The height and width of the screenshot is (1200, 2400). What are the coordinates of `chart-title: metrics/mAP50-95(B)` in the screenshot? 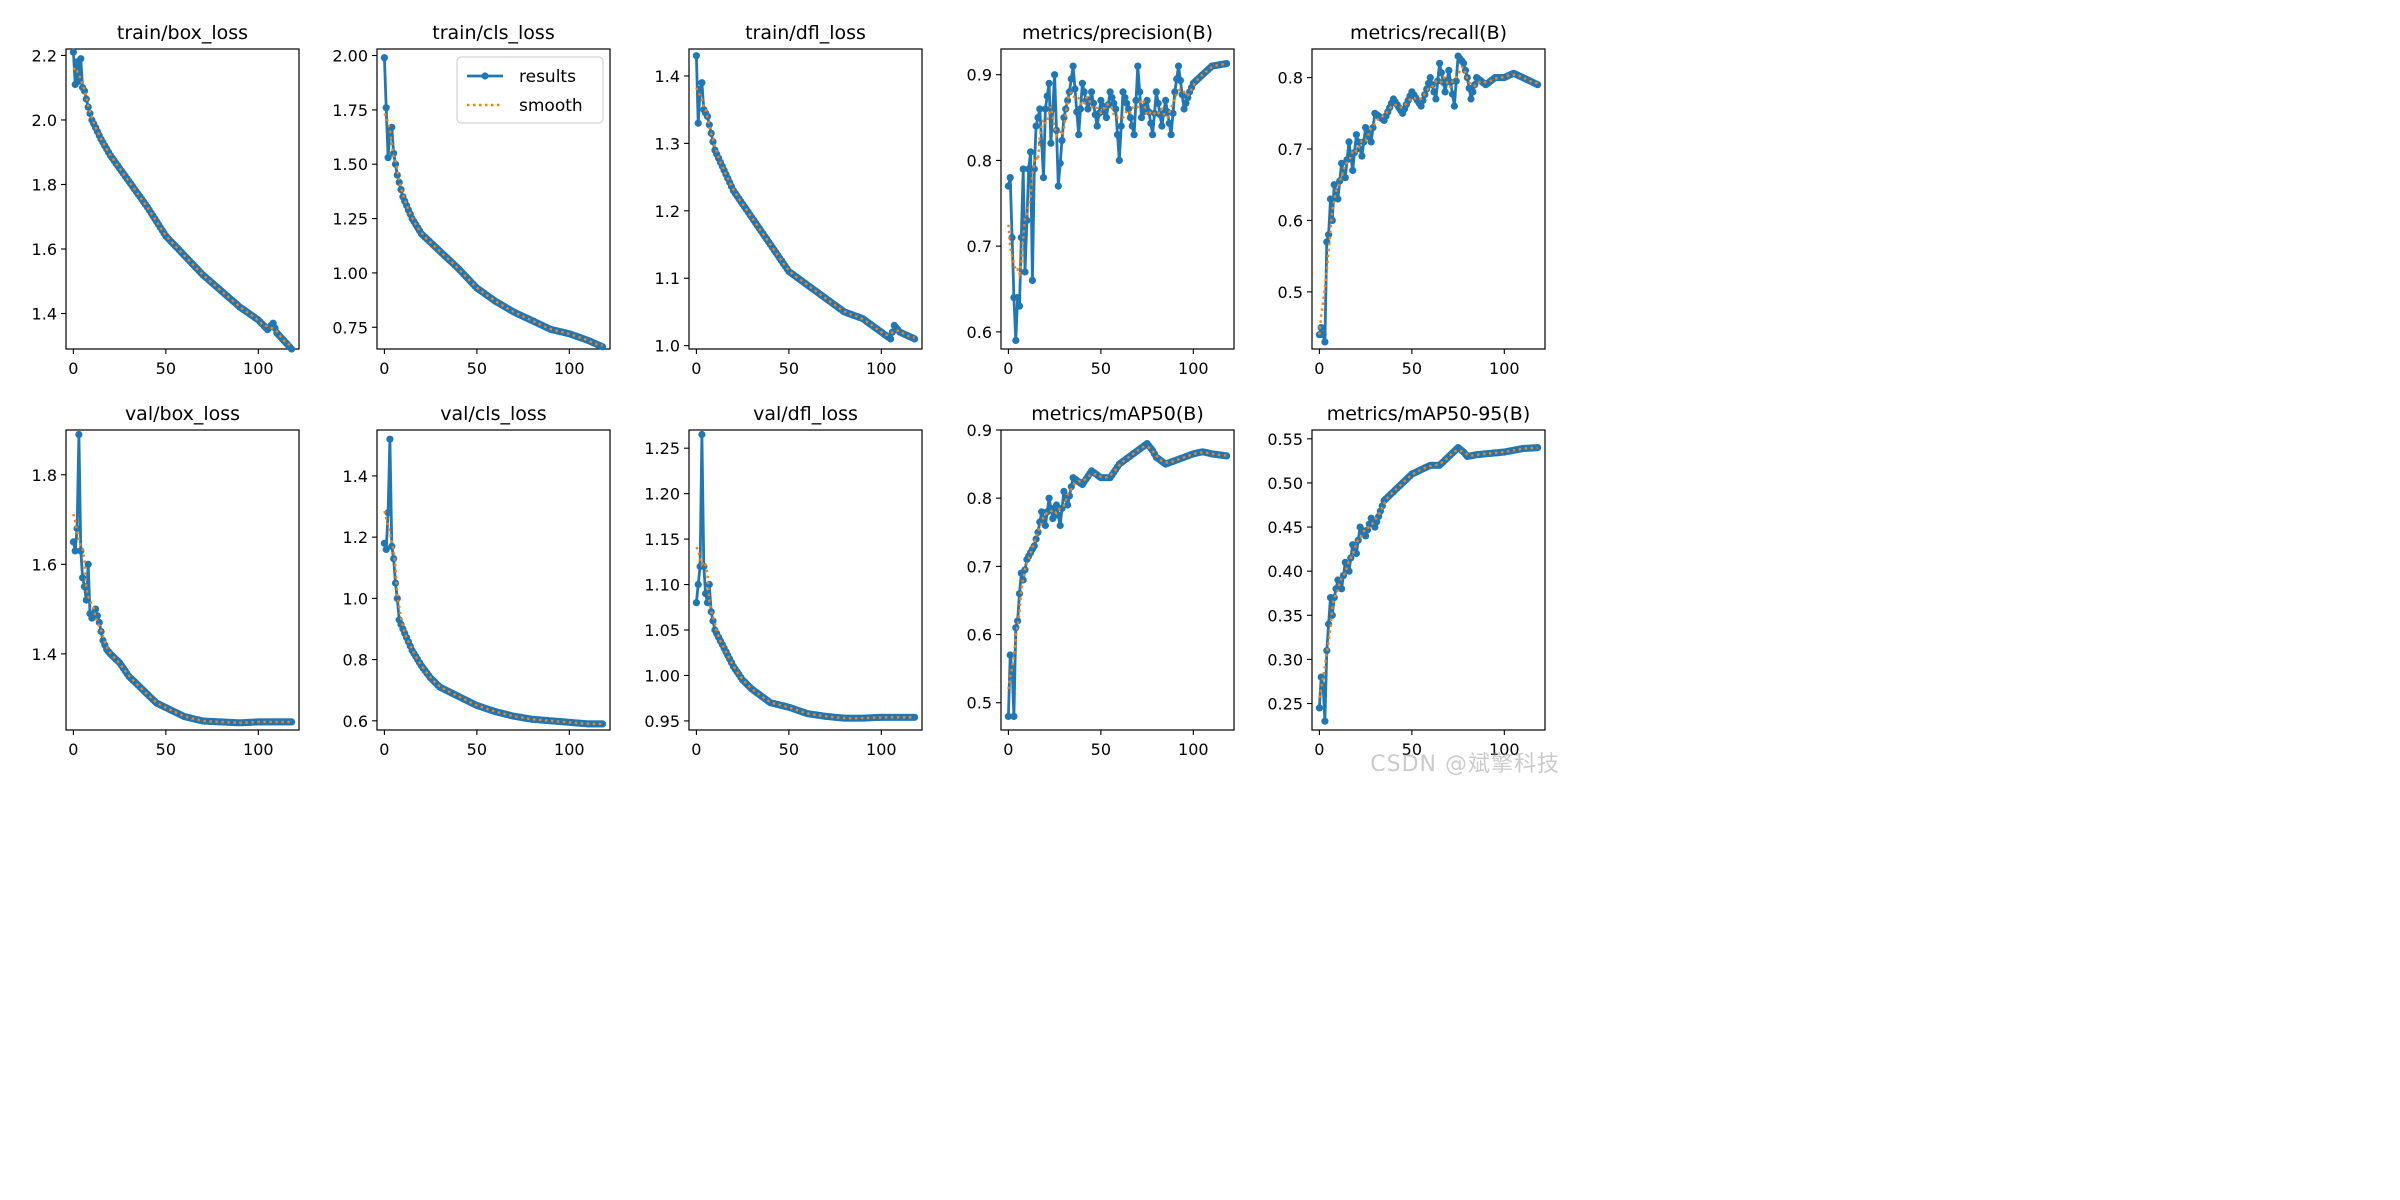 It's located at (1429, 414).